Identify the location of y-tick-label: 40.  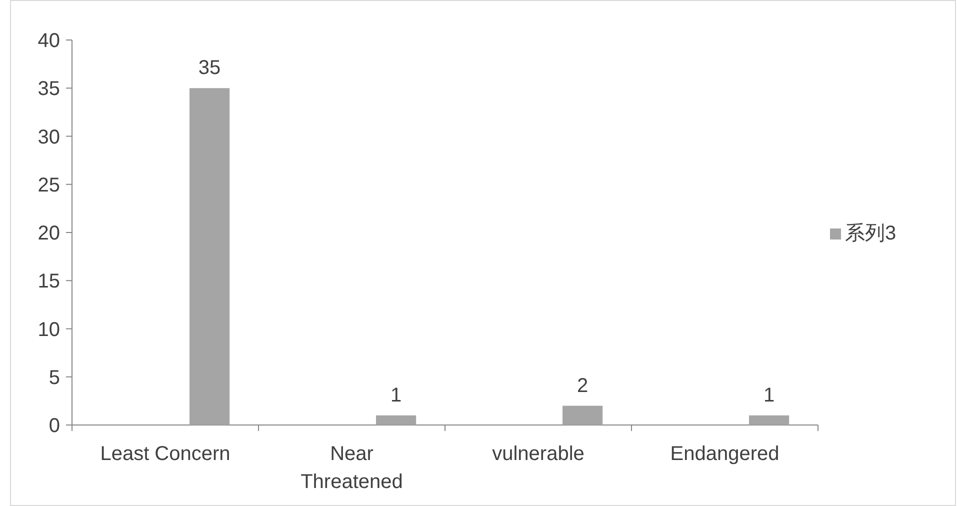
(49, 41).